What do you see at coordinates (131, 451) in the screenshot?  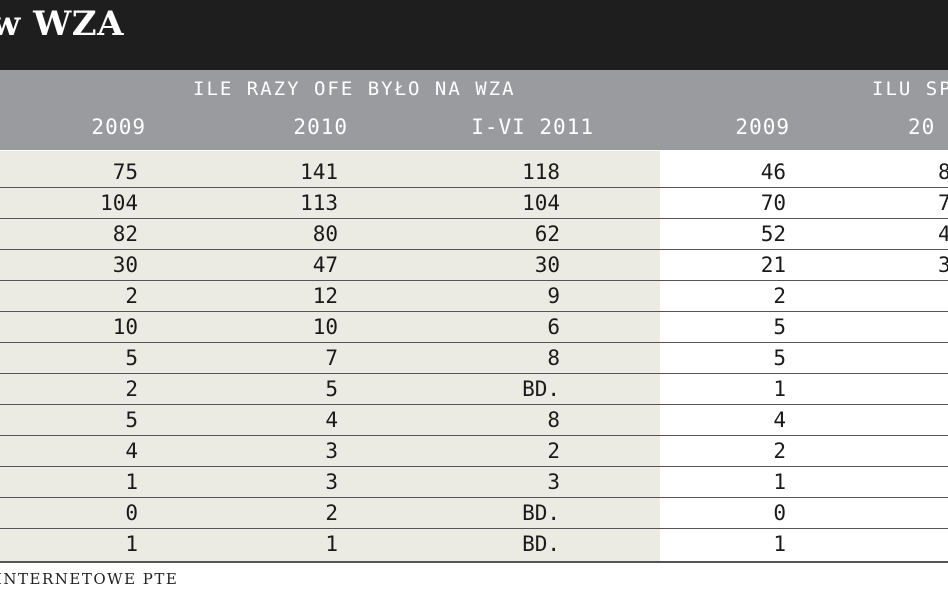 I see `cell-2009-a: 4` at bounding box center [131, 451].